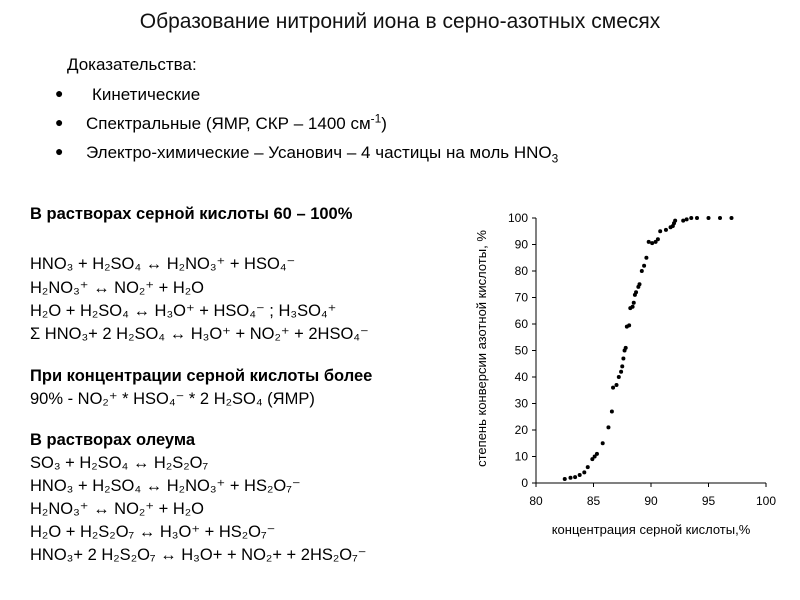  I want to click on equation-line: HNO₃ + H₂SO₄ ↔ H₂NO₃⁺ + HS₂O₇⁻, so click(165, 486).